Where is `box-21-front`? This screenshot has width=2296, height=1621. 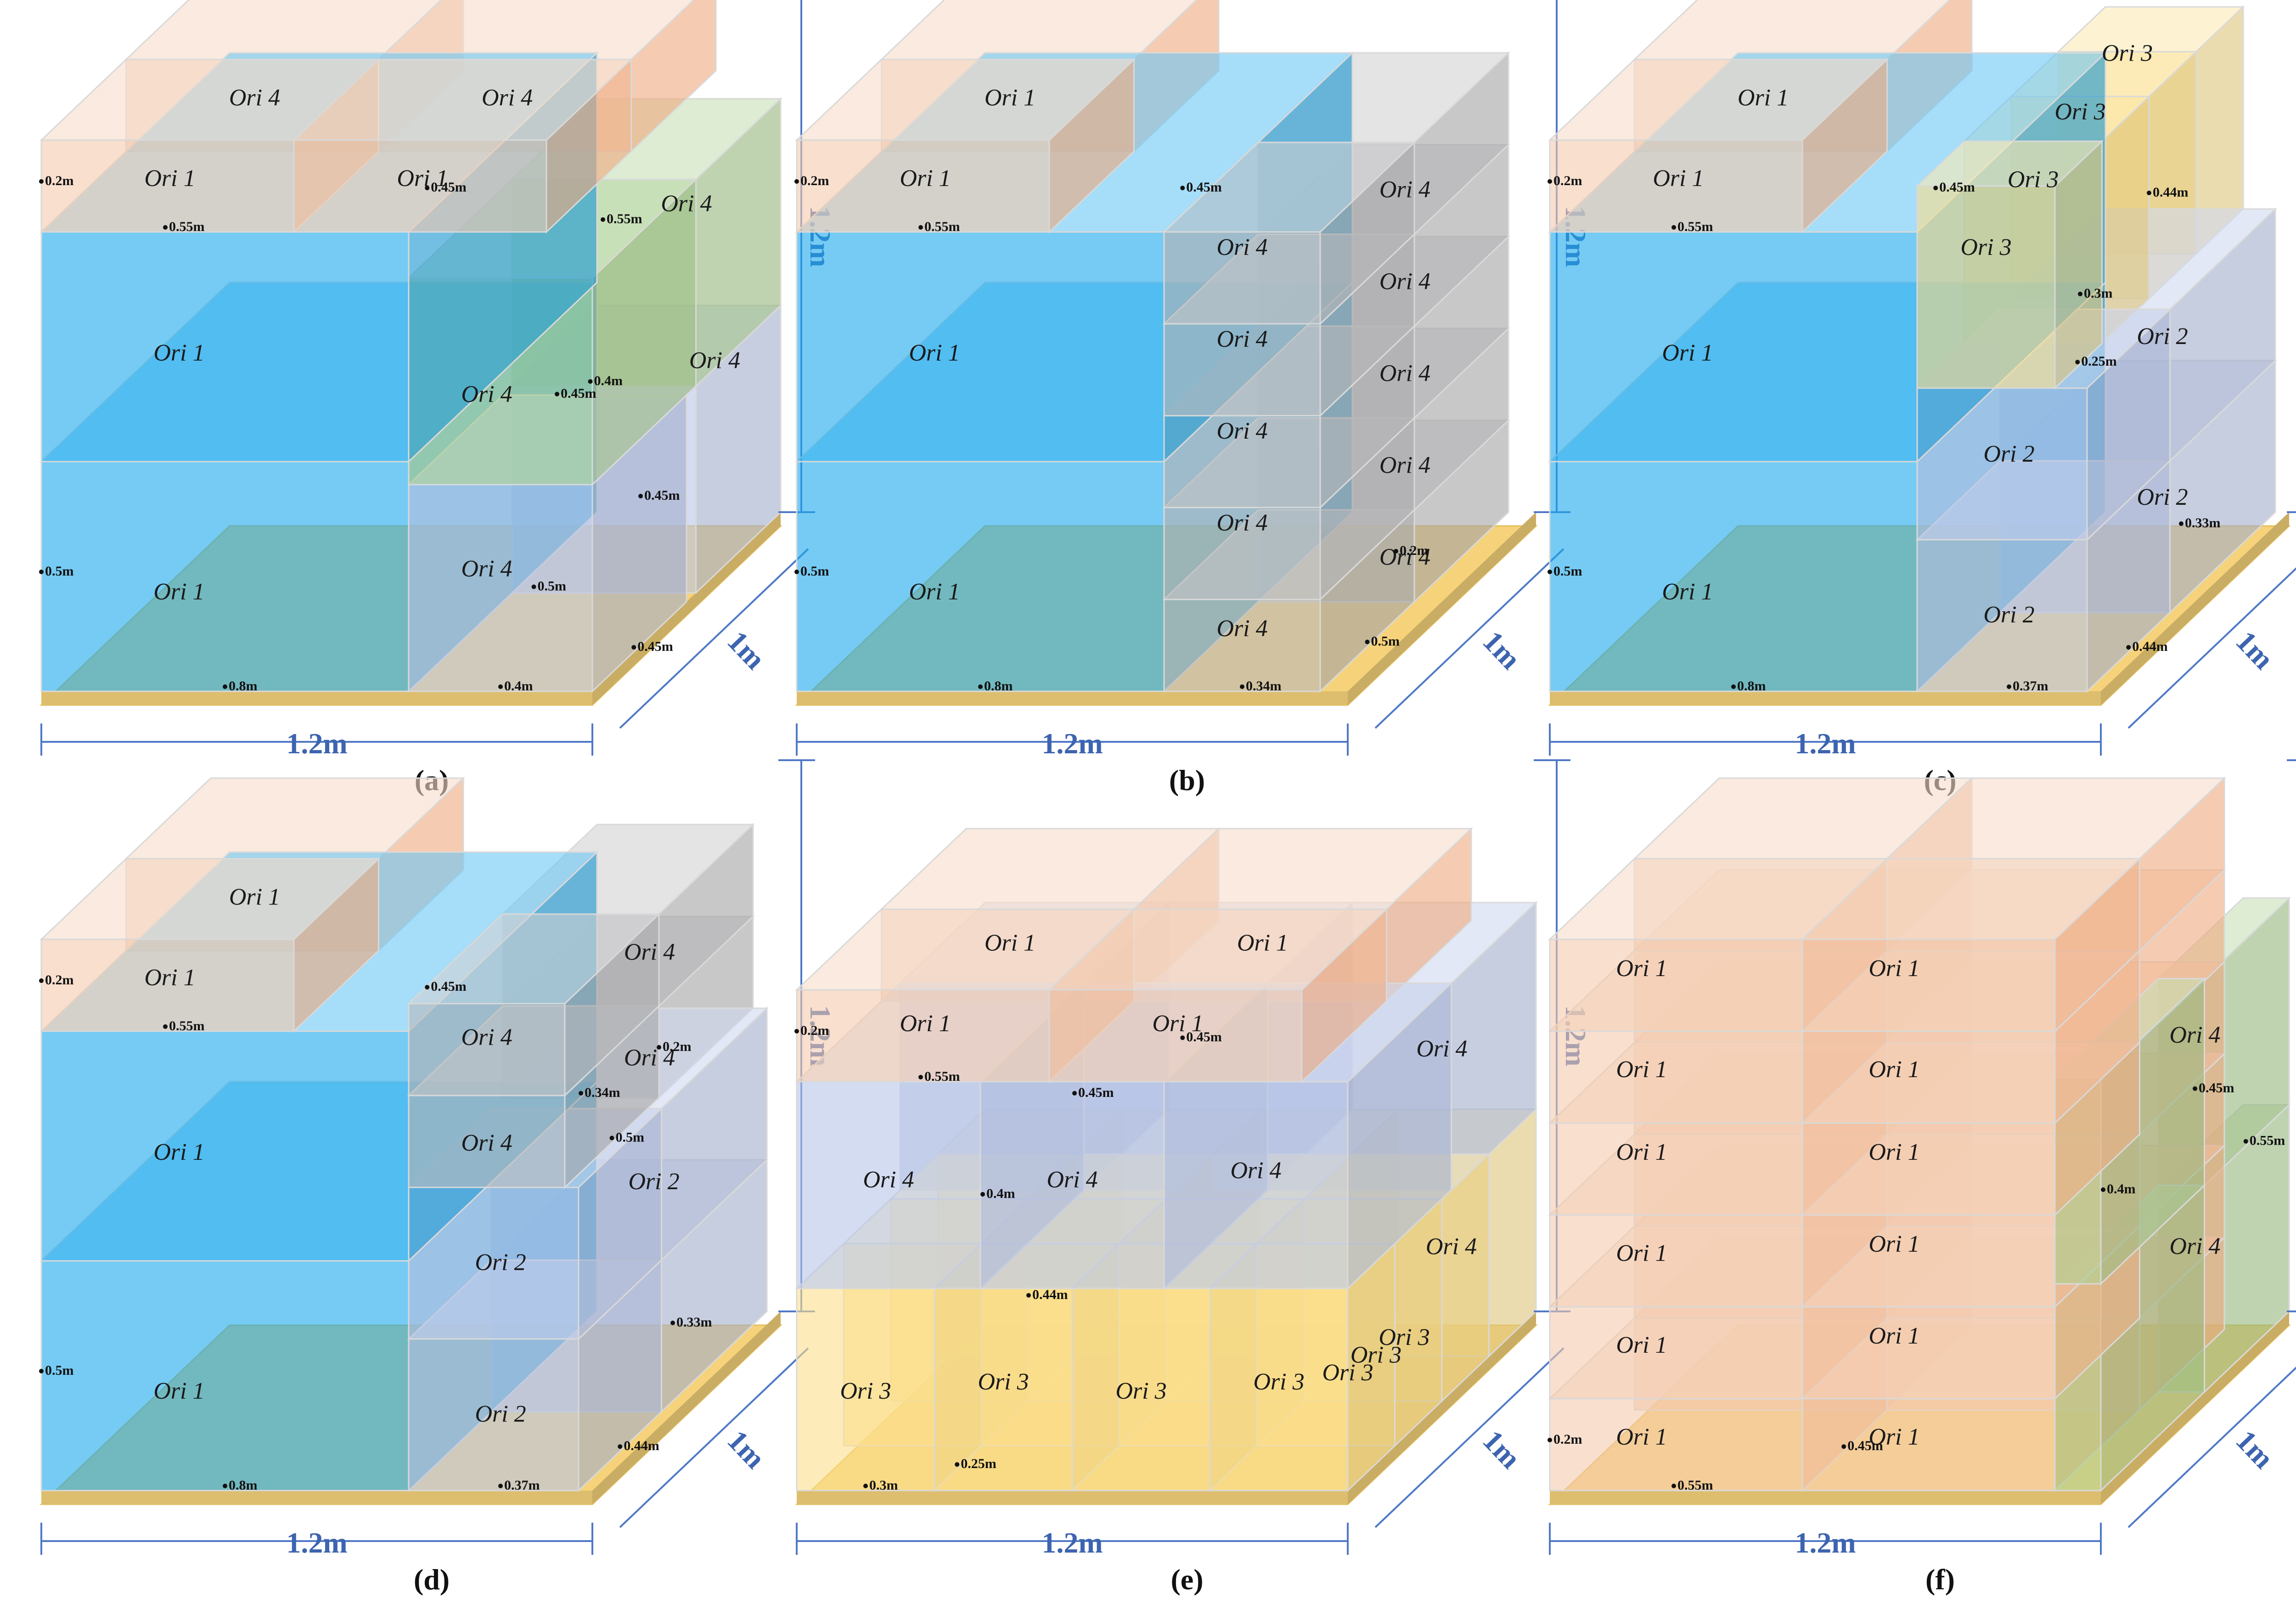 box-21-front is located at coordinates (1928, 1261).